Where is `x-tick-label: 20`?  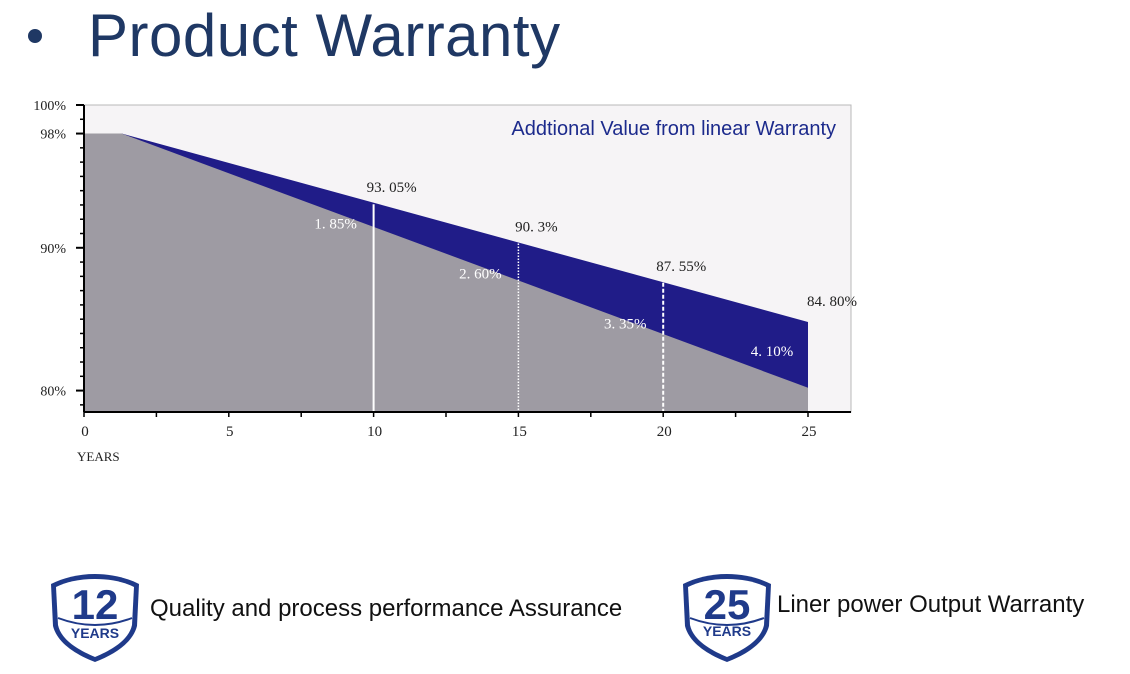 x-tick-label: 20 is located at coordinates (664, 432).